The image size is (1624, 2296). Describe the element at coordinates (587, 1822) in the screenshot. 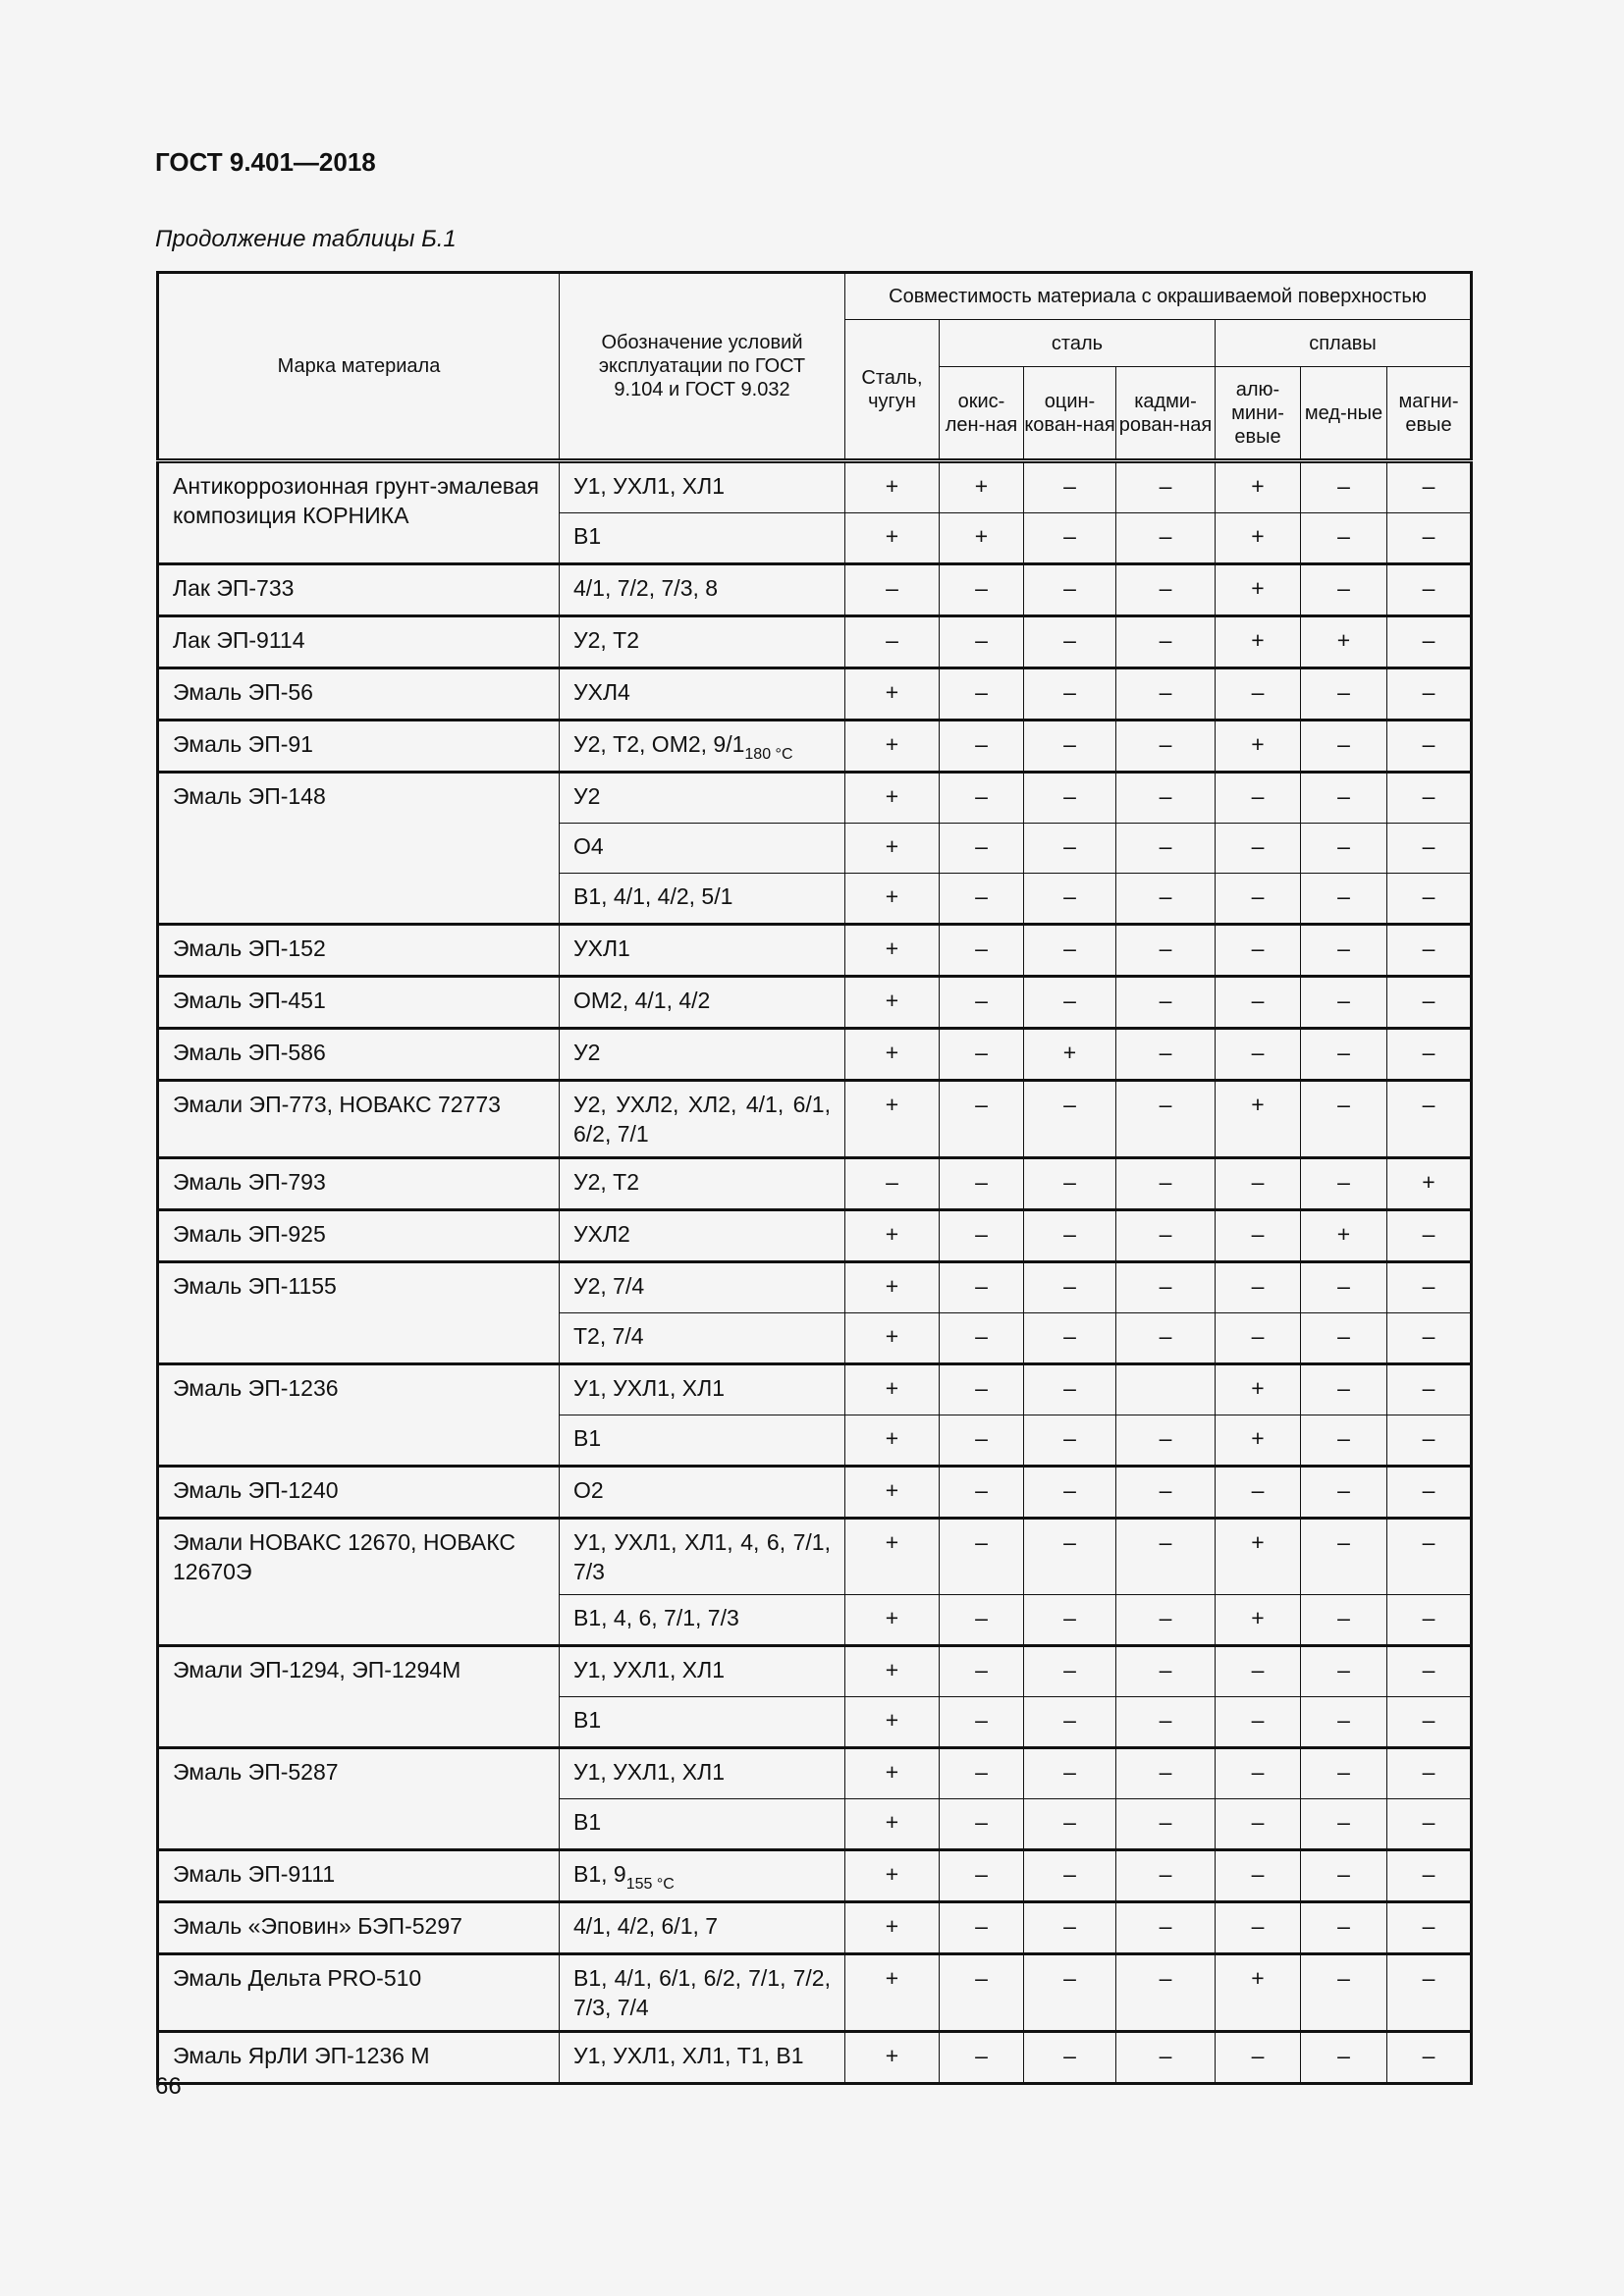

I see `conditions-text: В1` at that location.